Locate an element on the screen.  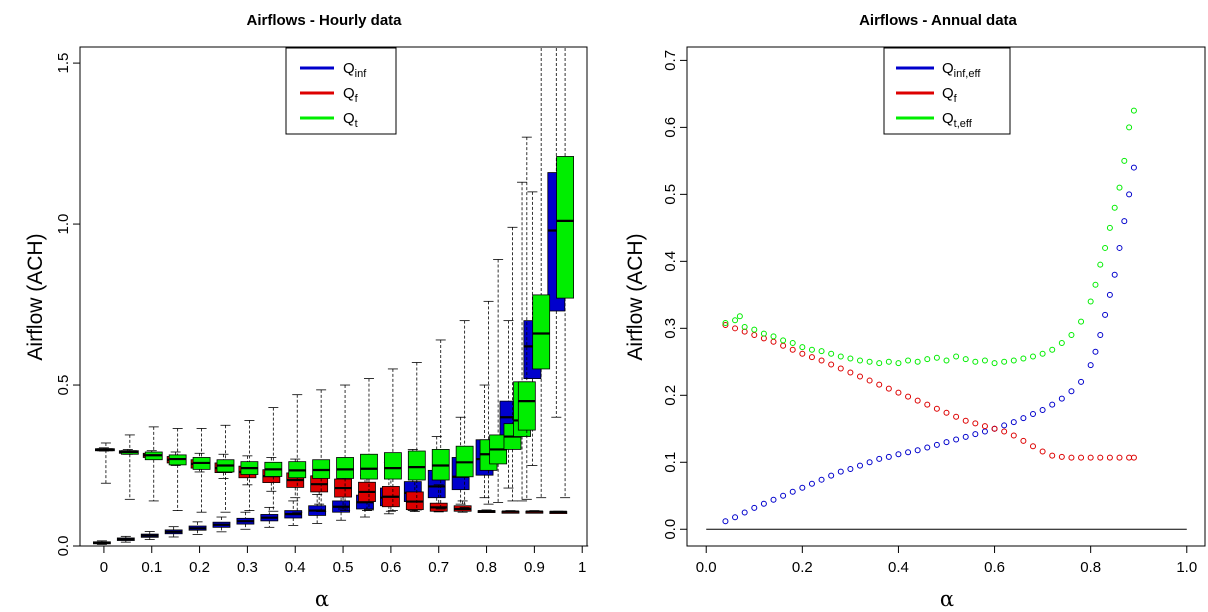
y-tick-label: 1.0 is located at coordinates (63, 224).